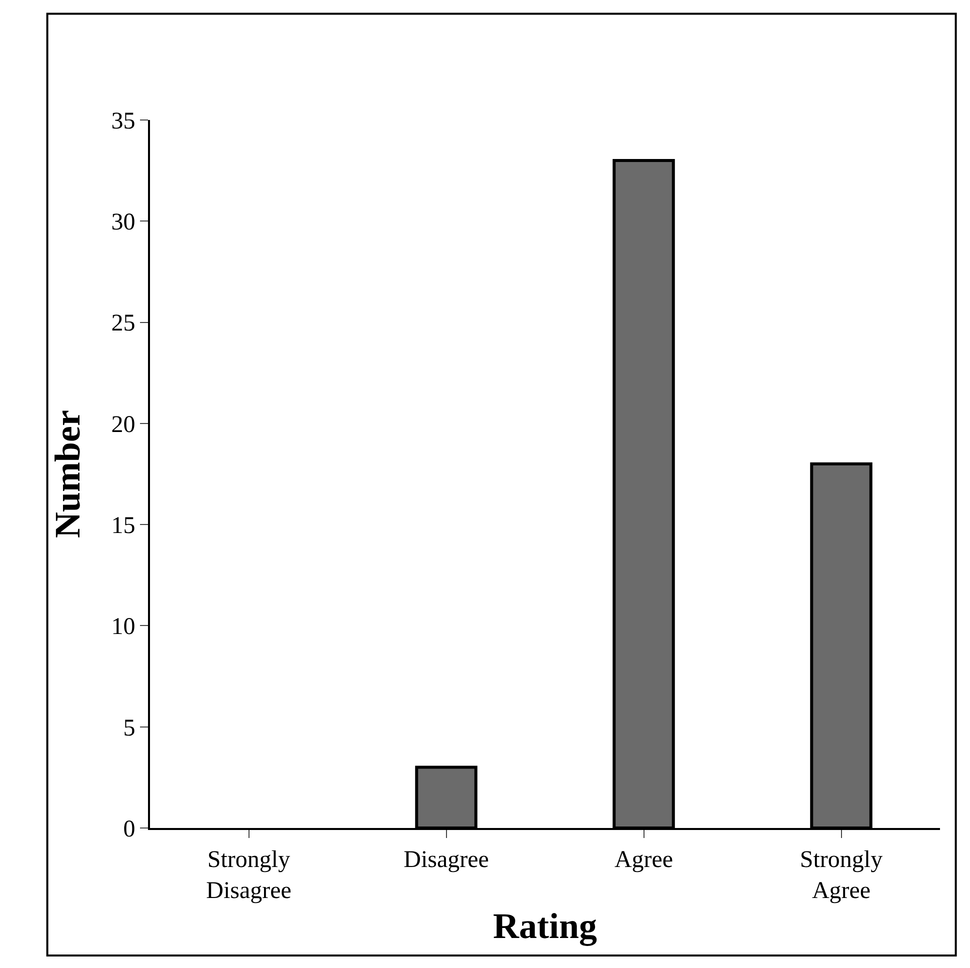  Describe the element at coordinates (129, 829) in the screenshot. I see `y-tick-label: 0` at that location.